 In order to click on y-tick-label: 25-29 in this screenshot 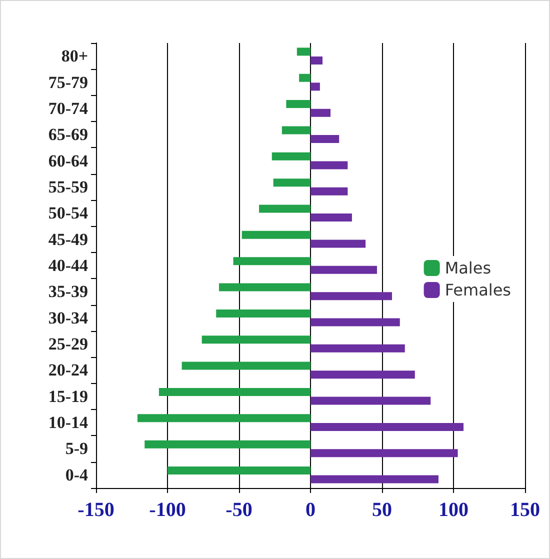, I will do `click(68, 344)`.